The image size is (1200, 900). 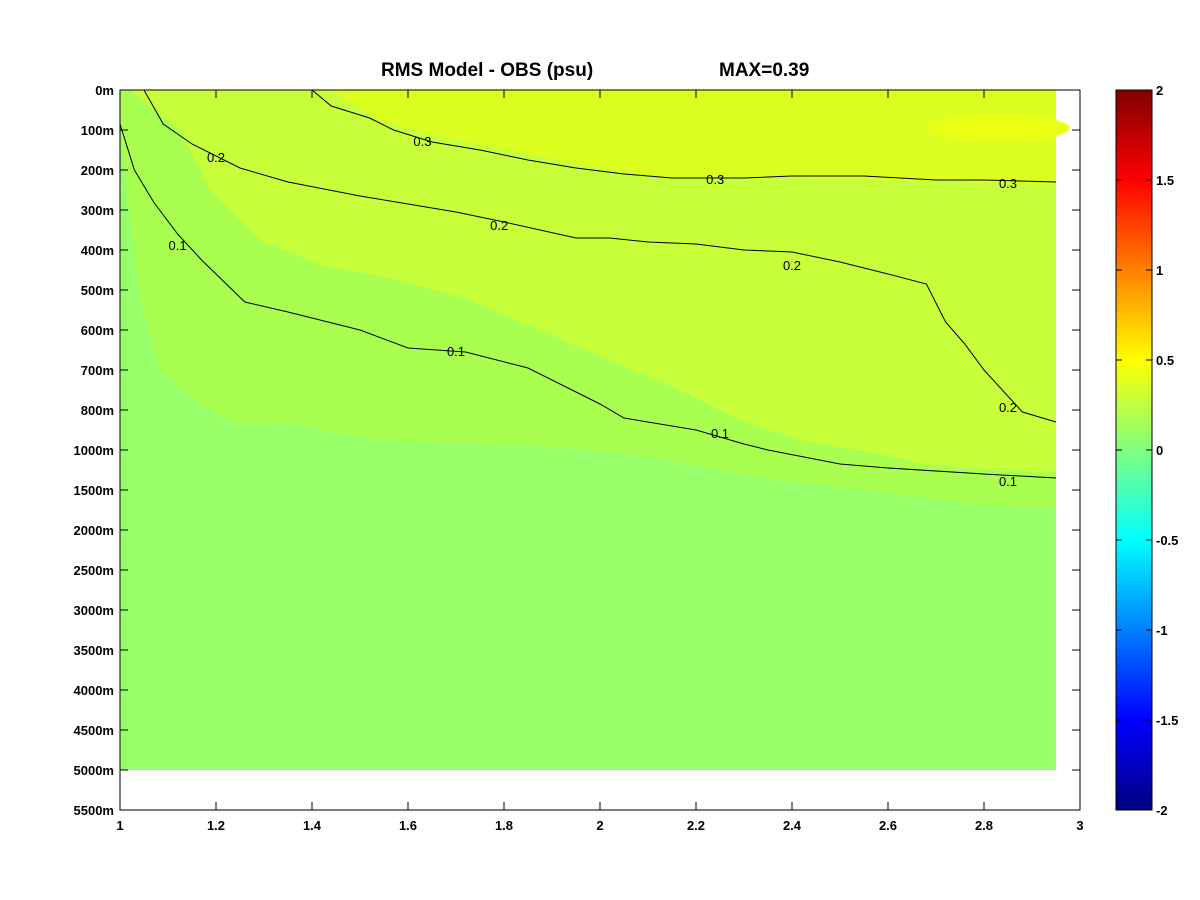 What do you see at coordinates (97, 410) in the screenshot?
I see `y-tick-label: 800m` at bounding box center [97, 410].